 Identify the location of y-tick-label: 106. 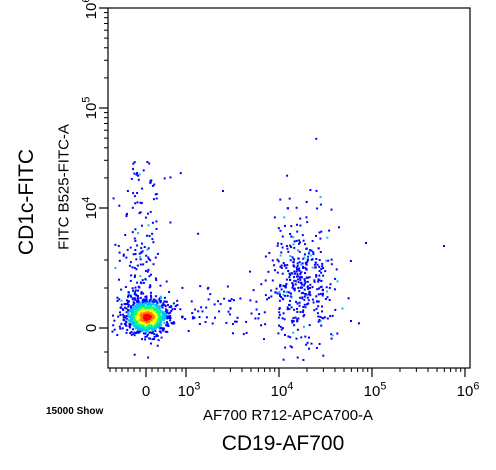
(90, 9).